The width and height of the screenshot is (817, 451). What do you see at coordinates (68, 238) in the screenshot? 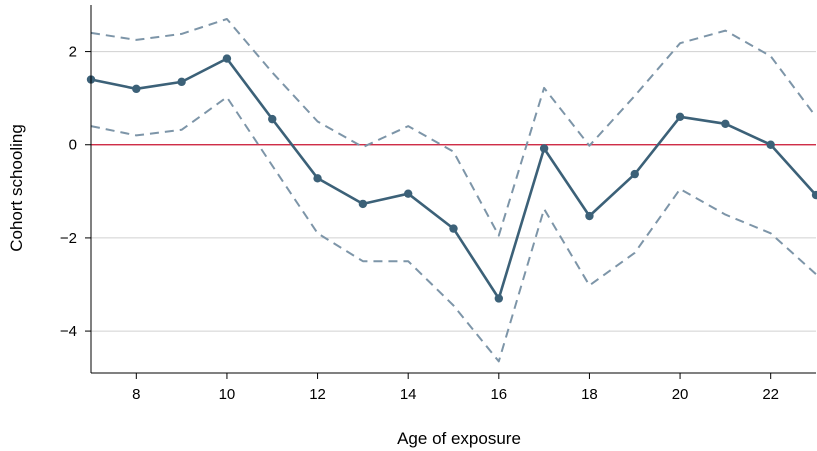
I see `y-tick-label-1: −2` at bounding box center [68, 238].